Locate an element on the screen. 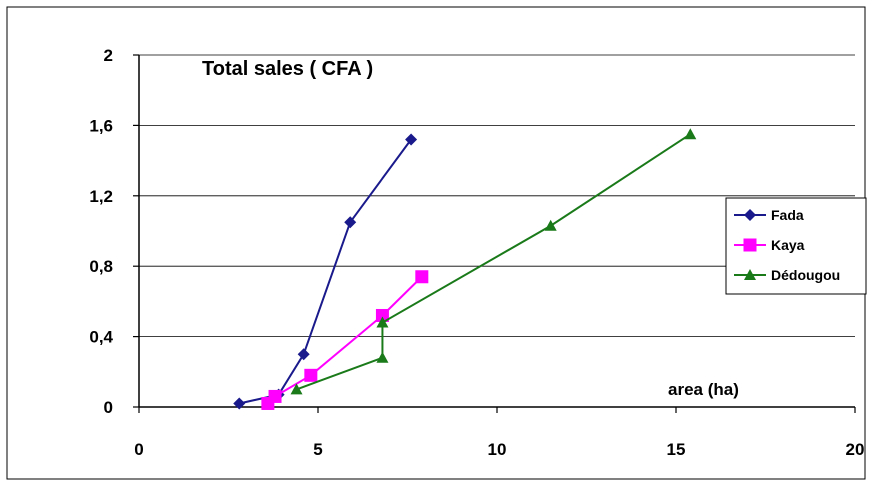 The height and width of the screenshot is (486, 872). x-tick-label: 0 is located at coordinates (138, 449).